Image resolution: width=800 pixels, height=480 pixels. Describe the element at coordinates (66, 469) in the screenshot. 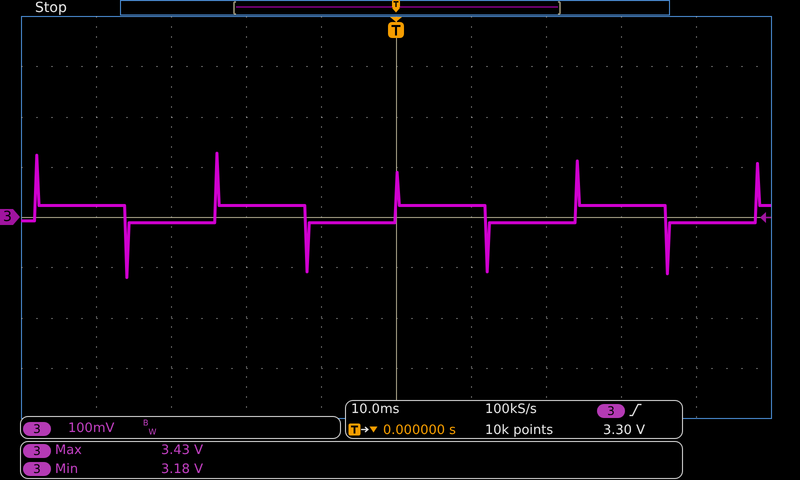

I see `text: Min` at that location.